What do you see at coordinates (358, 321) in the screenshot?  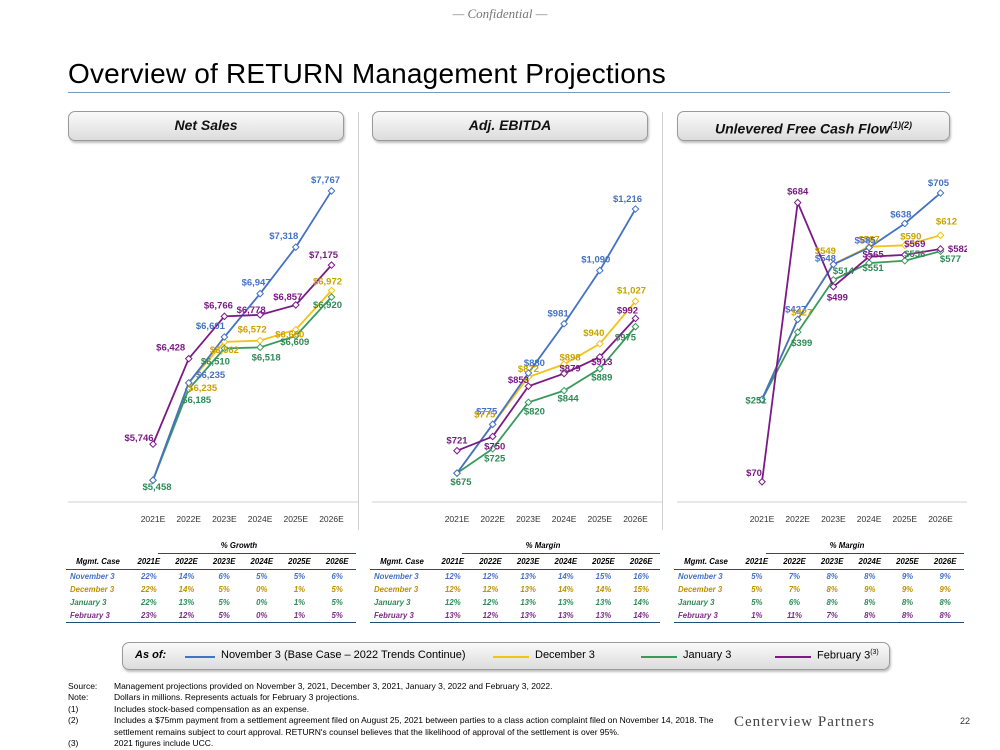 I see `panel-divider` at bounding box center [358, 321].